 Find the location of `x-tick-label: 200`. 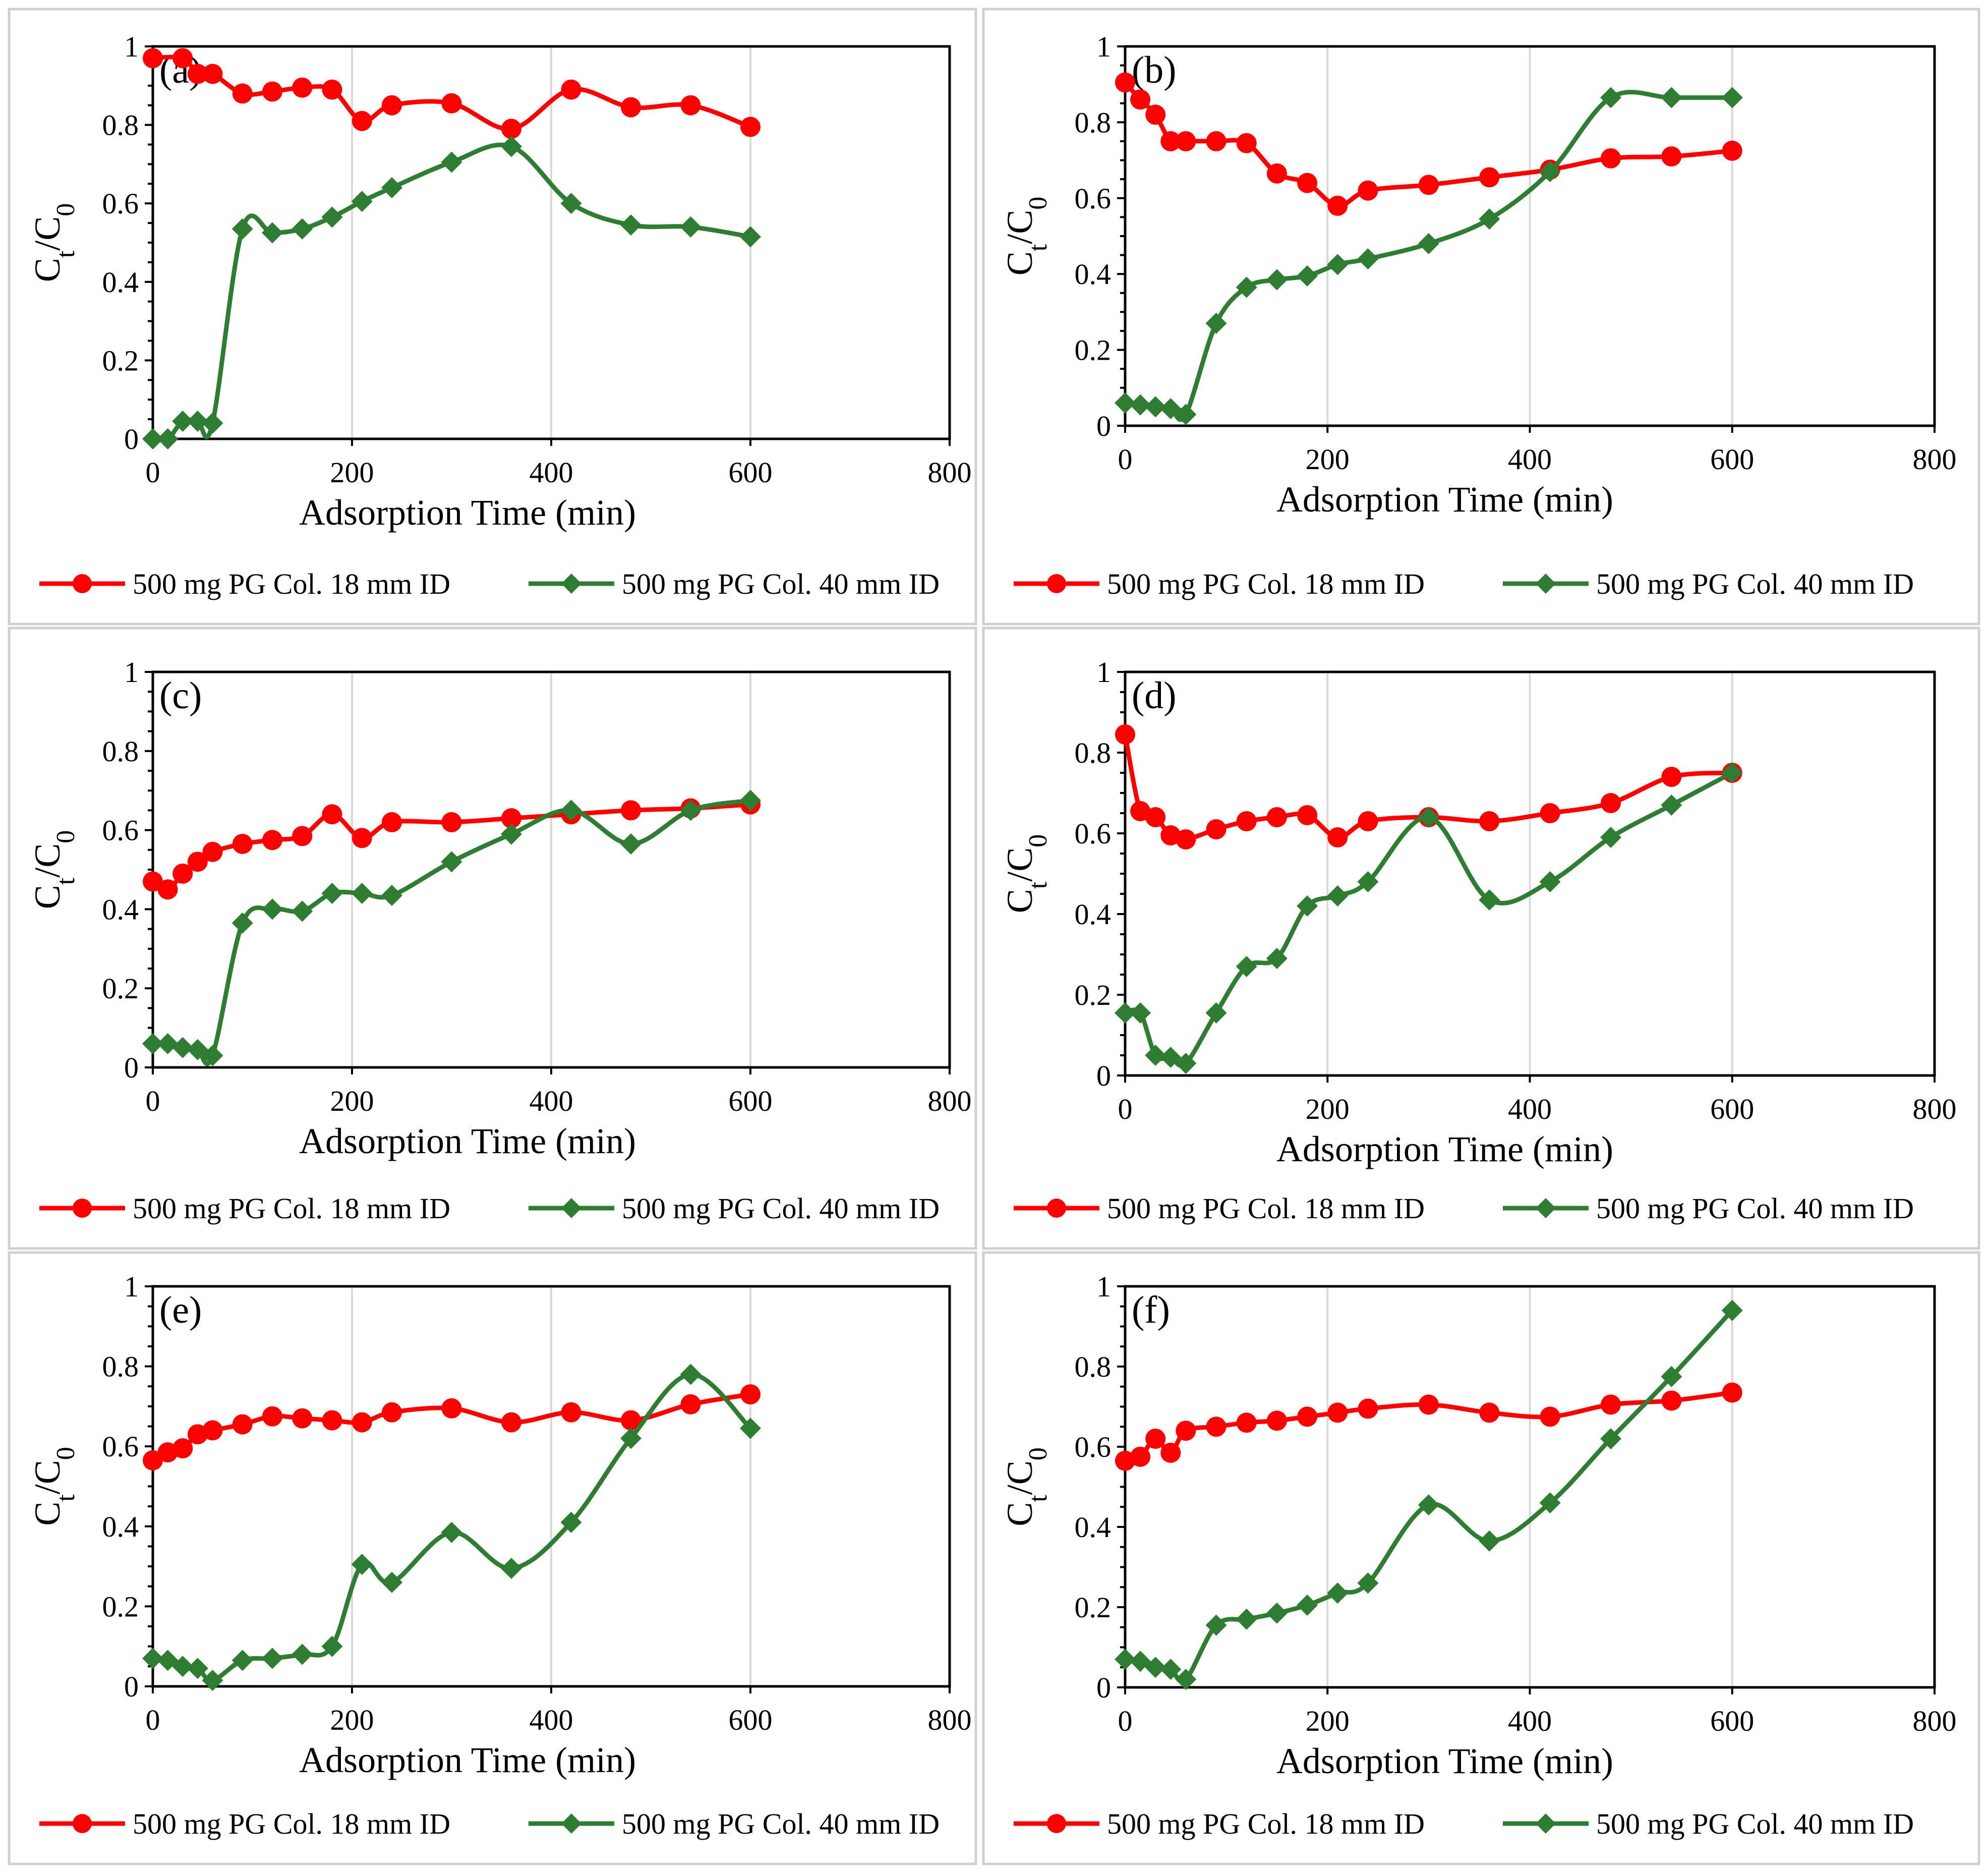

x-tick-label: 200 is located at coordinates (352, 1720).